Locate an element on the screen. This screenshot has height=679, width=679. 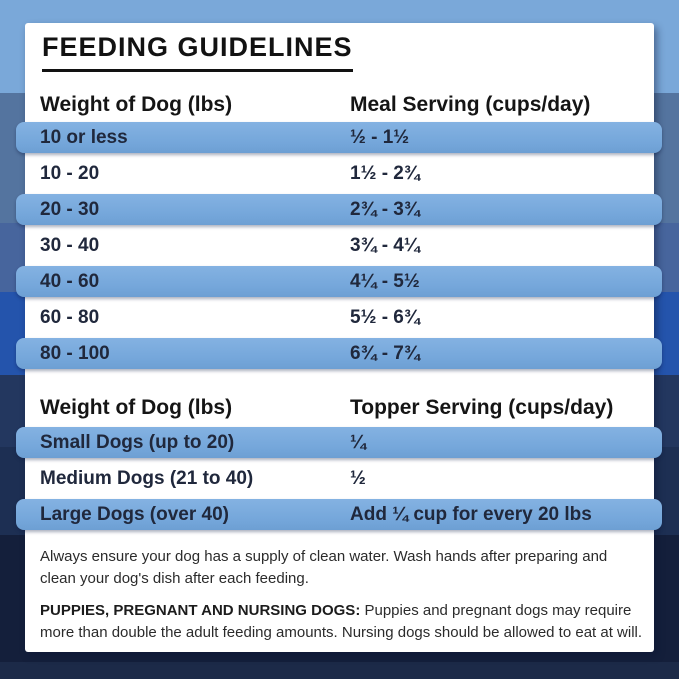
topper-serving-column-header: Topper Serving (cups/day) is located at coordinates (482, 407).